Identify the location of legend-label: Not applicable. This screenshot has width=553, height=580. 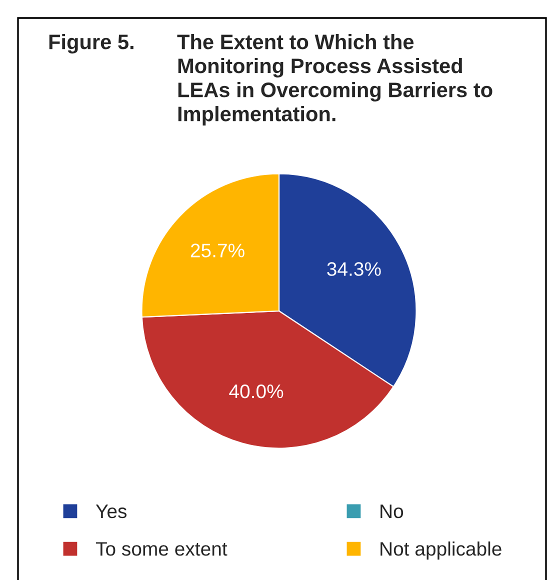
(441, 550).